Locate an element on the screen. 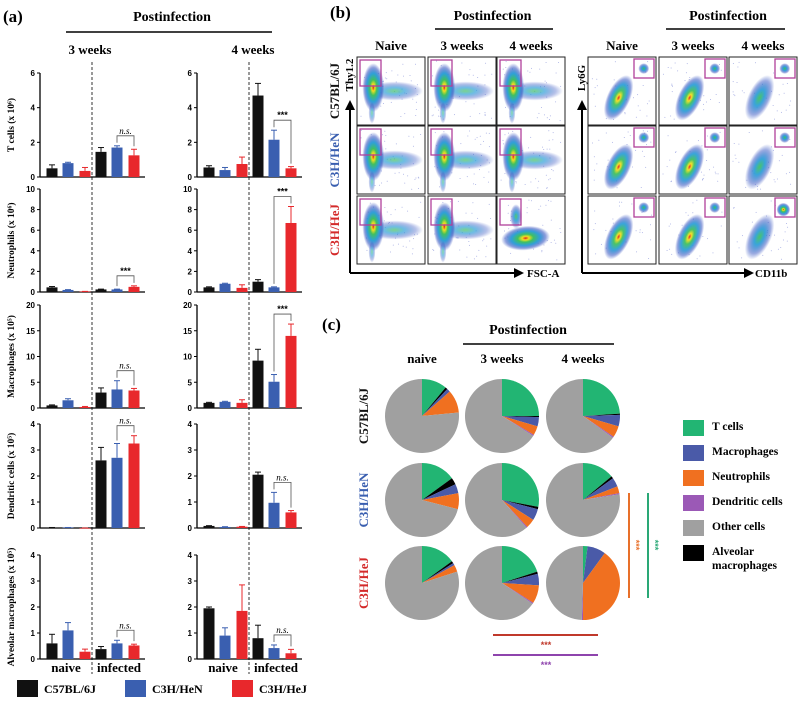 Image resolution: width=800 pixels, height=711 pixels. pie-slice-macrophages is located at coordinates (600, 489).